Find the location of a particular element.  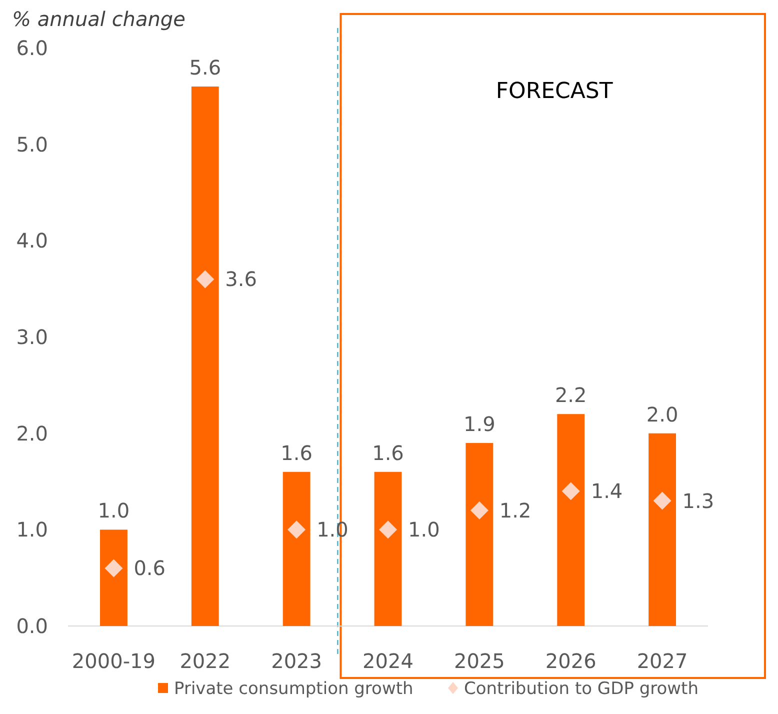

data-label: 5.6 is located at coordinates (205, 68).